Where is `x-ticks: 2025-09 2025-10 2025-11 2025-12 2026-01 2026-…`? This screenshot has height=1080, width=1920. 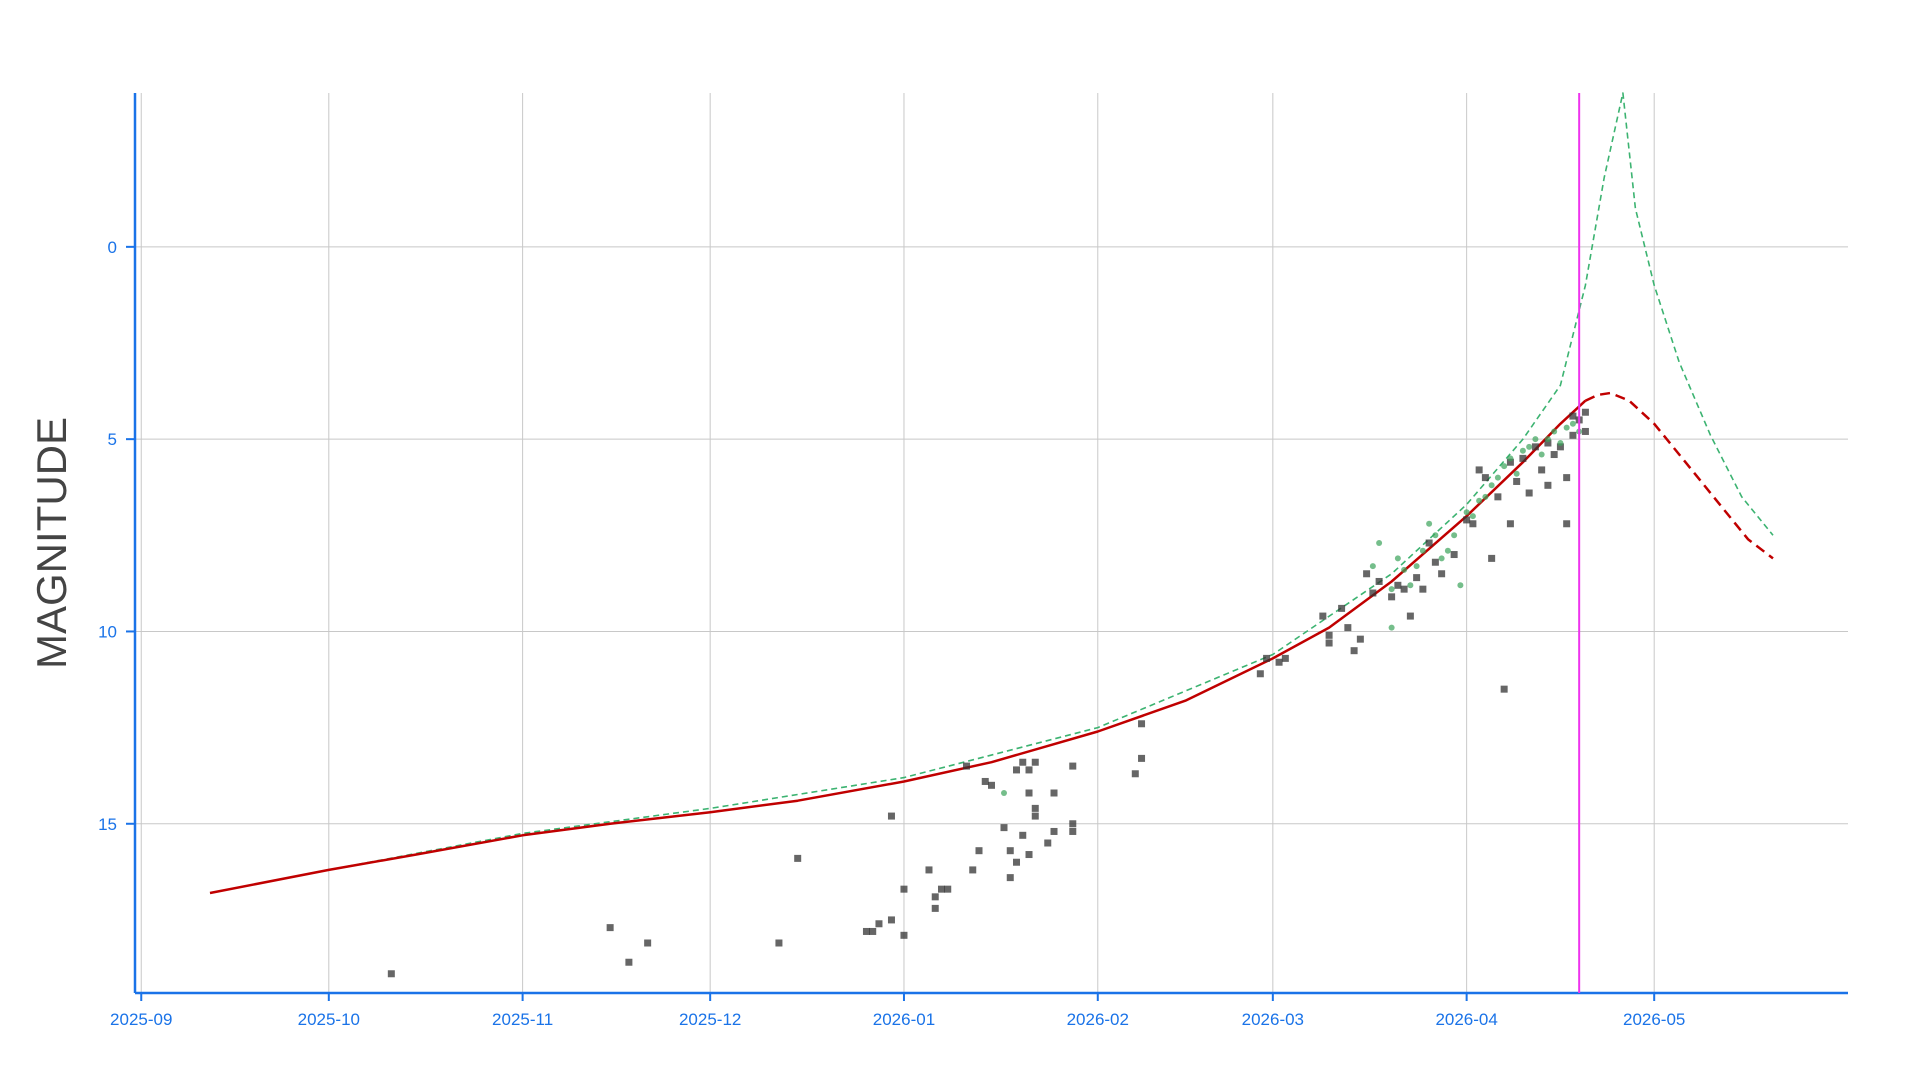
x-ticks: 2025-09 2025-10 2025-11 2025-12 2026-01 2026-… is located at coordinates (897, 1011).